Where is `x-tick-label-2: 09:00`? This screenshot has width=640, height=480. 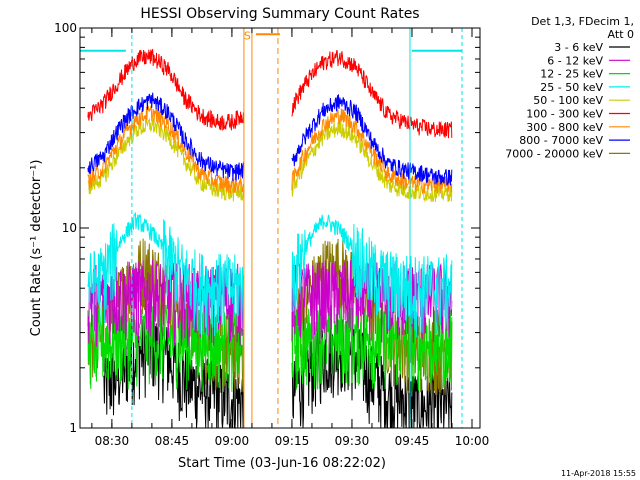 x-tick-label-2: 09:00 is located at coordinates (232, 441).